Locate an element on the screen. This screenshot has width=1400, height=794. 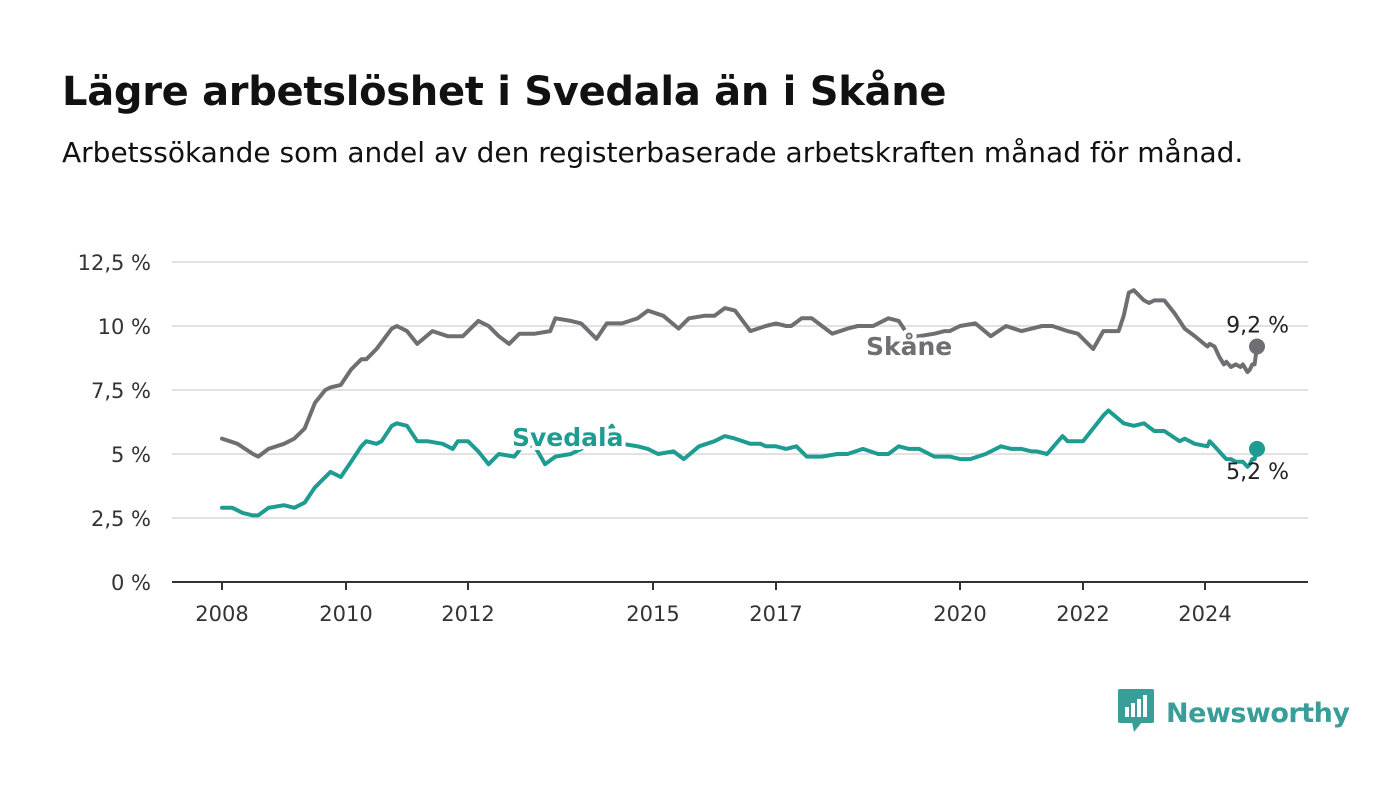
brand-name: Newsworthy is located at coordinates (1258, 713).